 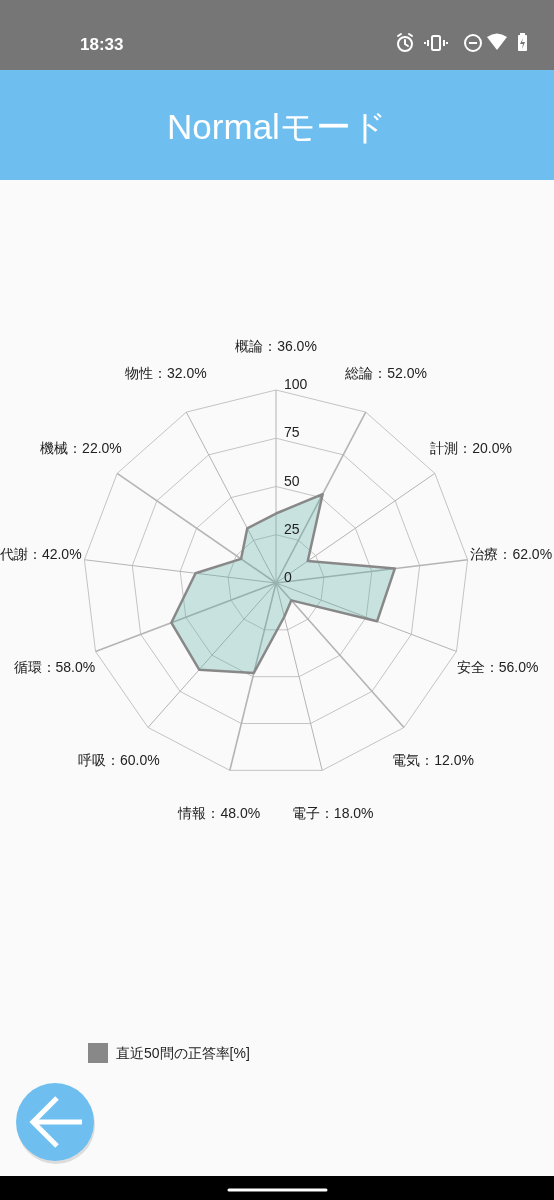 I want to click on tick-label: 25, so click(x=292, y=528).